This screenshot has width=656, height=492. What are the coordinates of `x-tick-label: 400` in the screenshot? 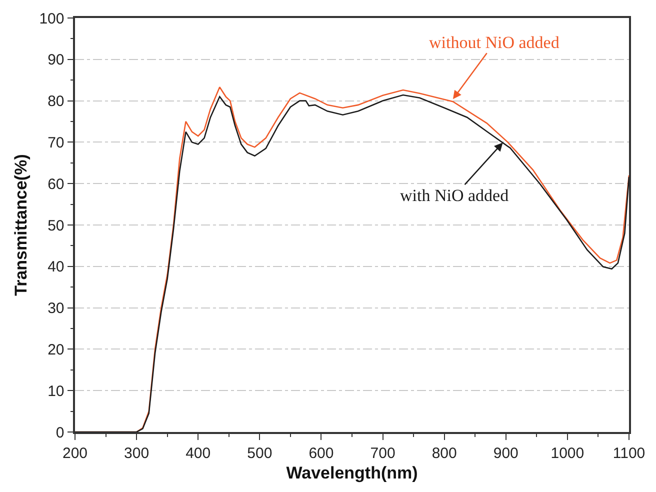 It's located at (198, 453).